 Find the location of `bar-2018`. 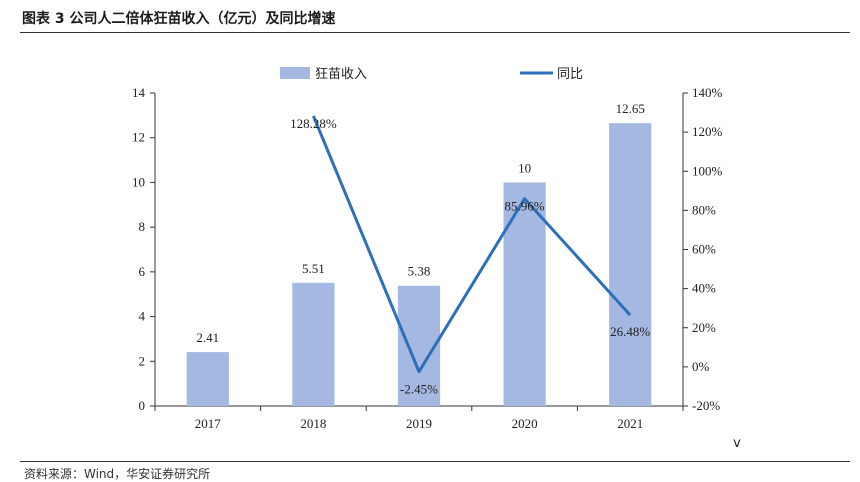

bar-2018 is located at coordinates (313, 344).